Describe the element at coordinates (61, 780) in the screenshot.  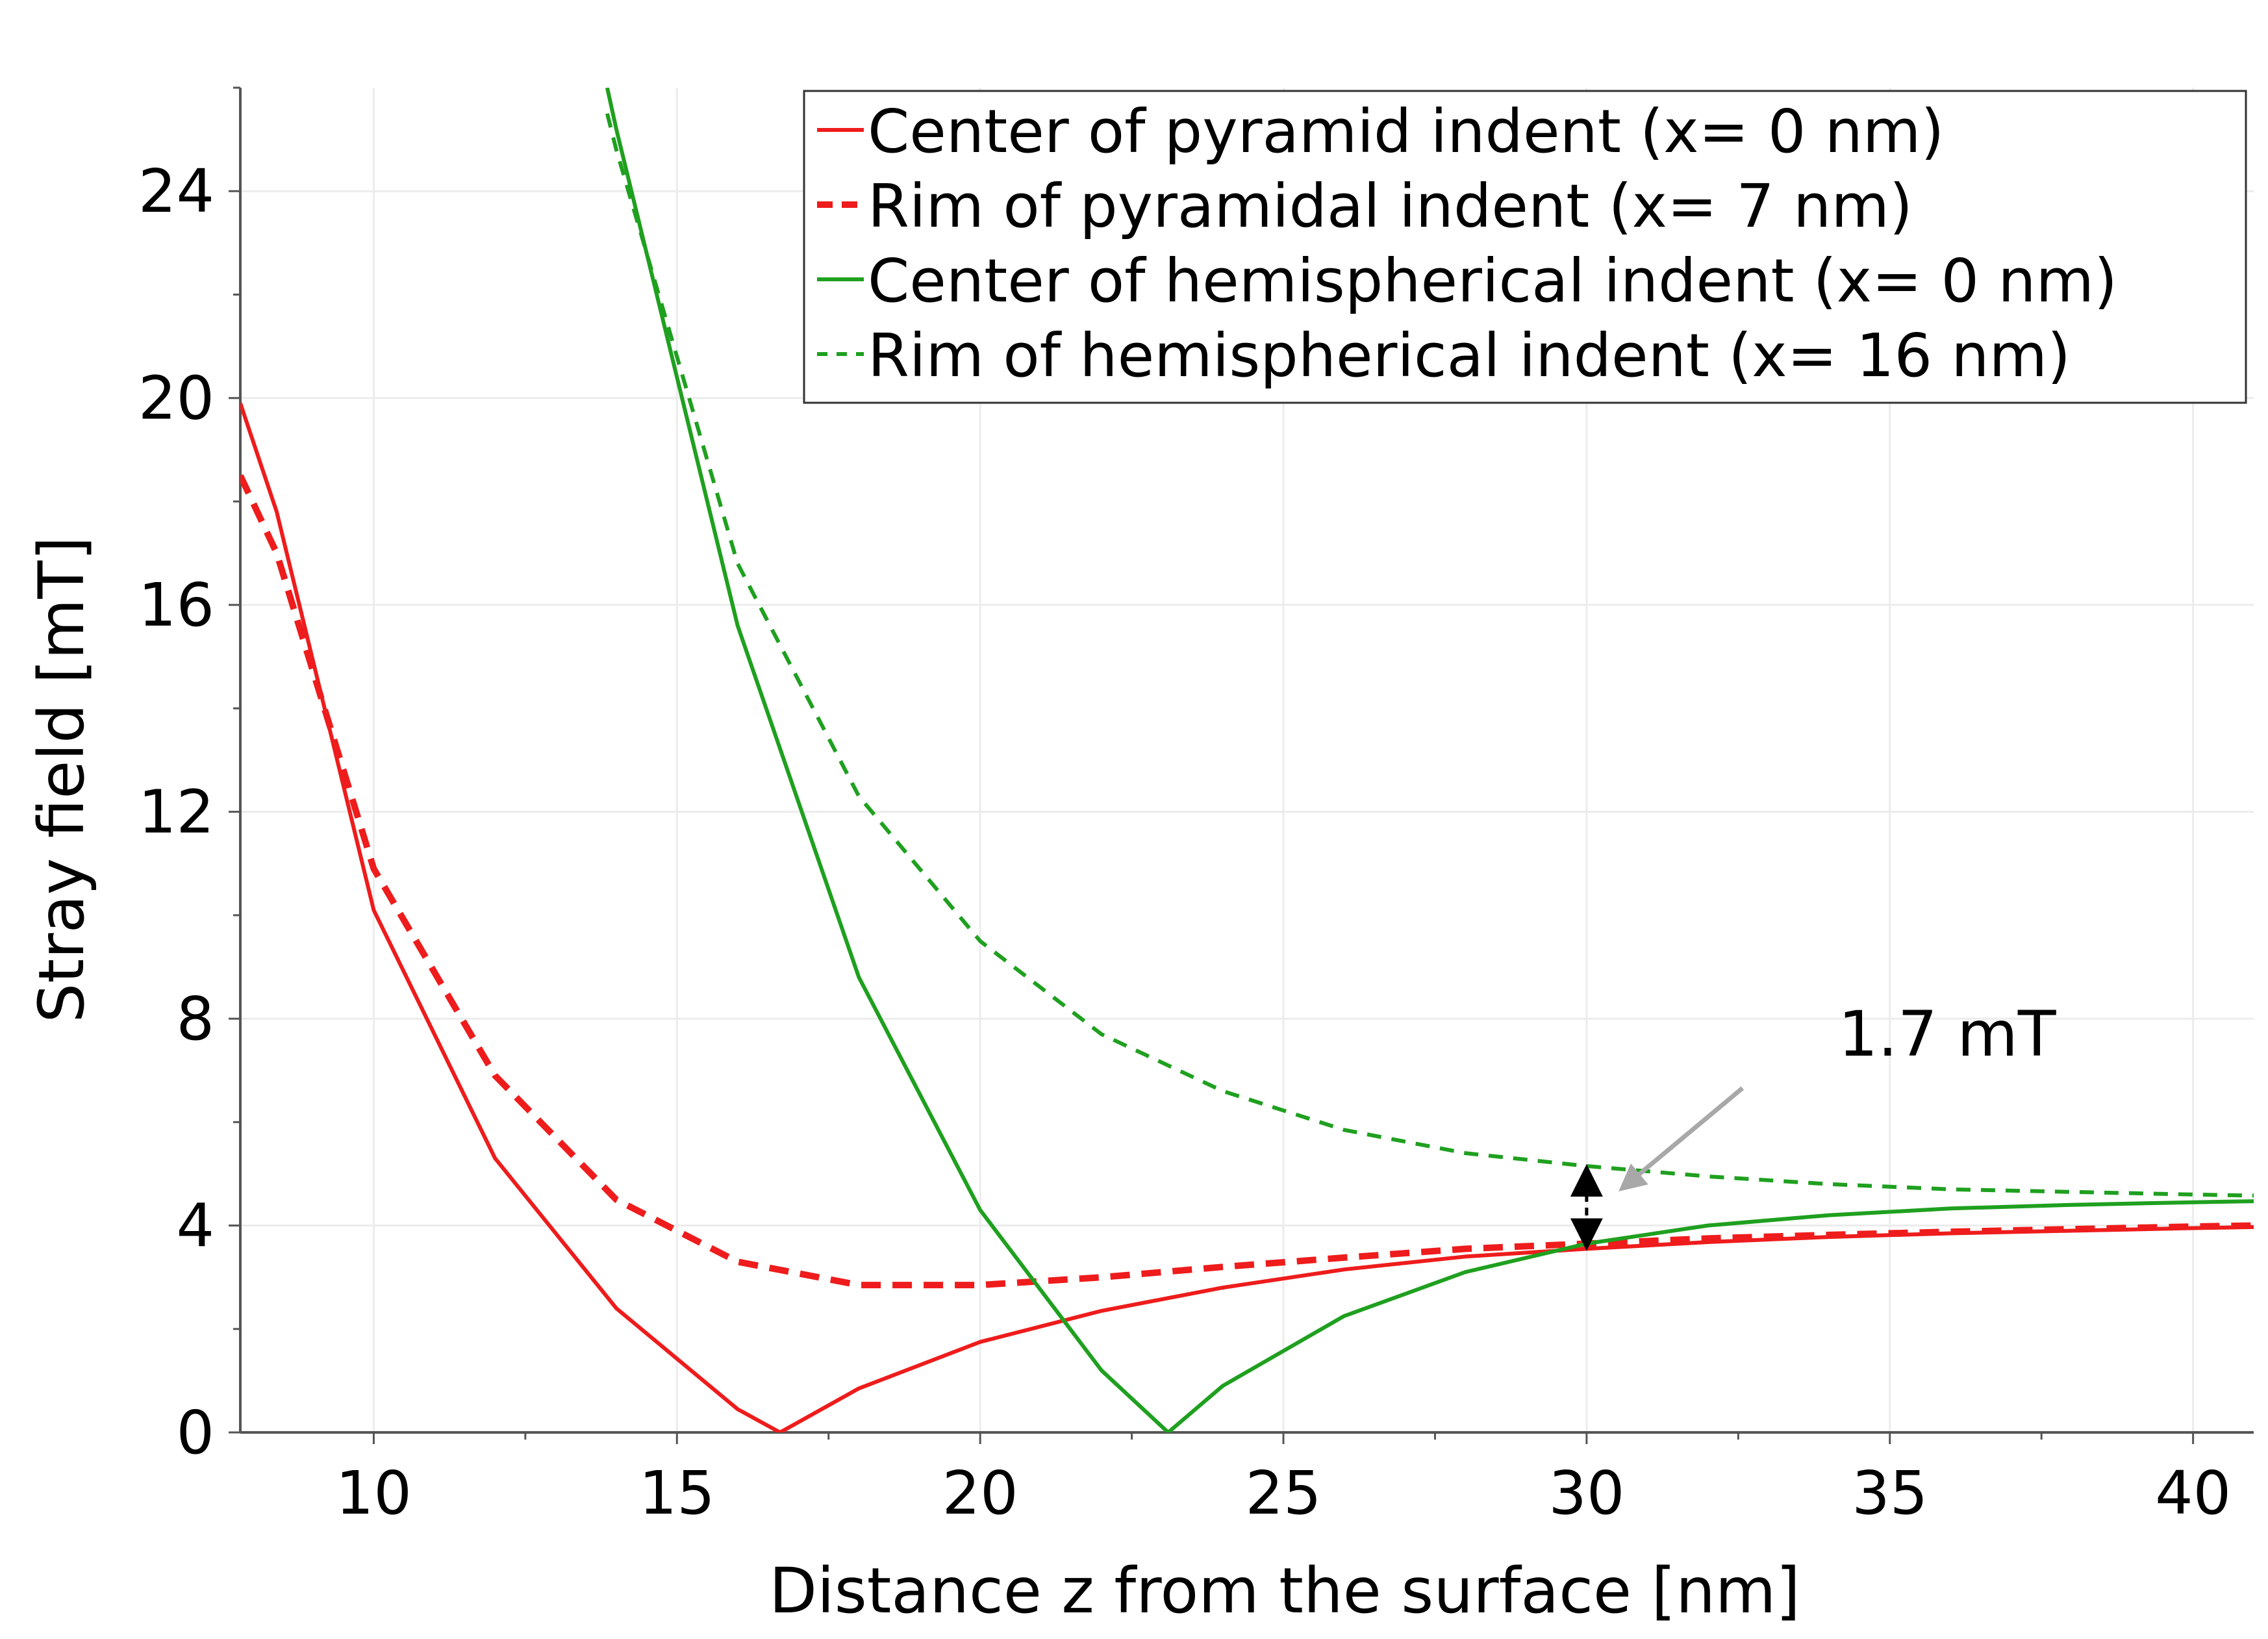
I see `y-axis-title: Stray field [mT]` at that location.